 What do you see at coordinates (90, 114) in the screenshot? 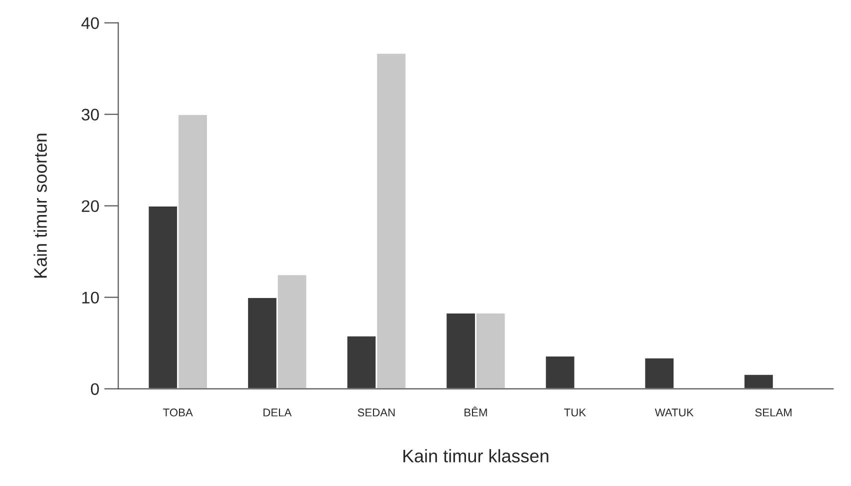
I see `y-tick-label: 30` at bounding box center [90, 114].